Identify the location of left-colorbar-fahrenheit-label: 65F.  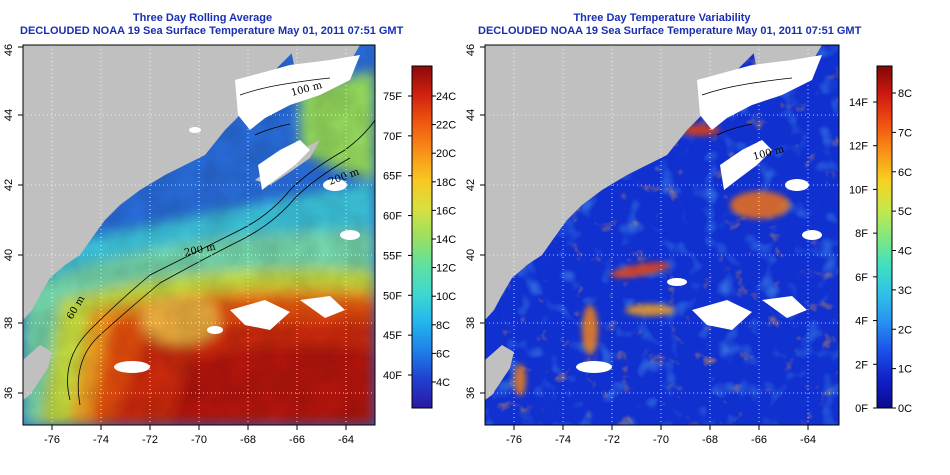
(392, 177).